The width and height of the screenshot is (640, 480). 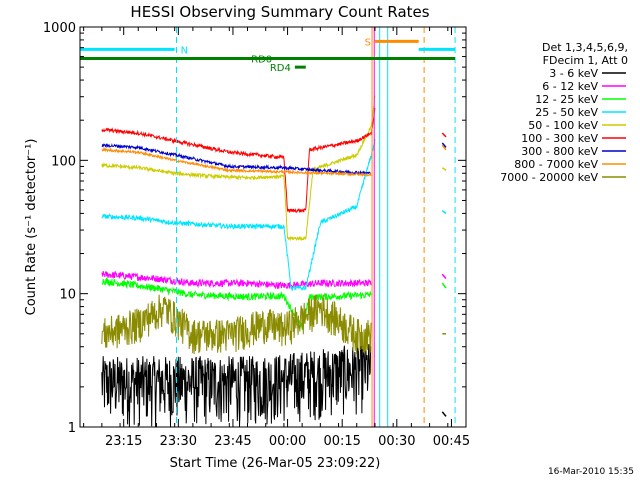 I want to click on legend-label-3: 25 - 50 keV, so click(x=566, y=112).